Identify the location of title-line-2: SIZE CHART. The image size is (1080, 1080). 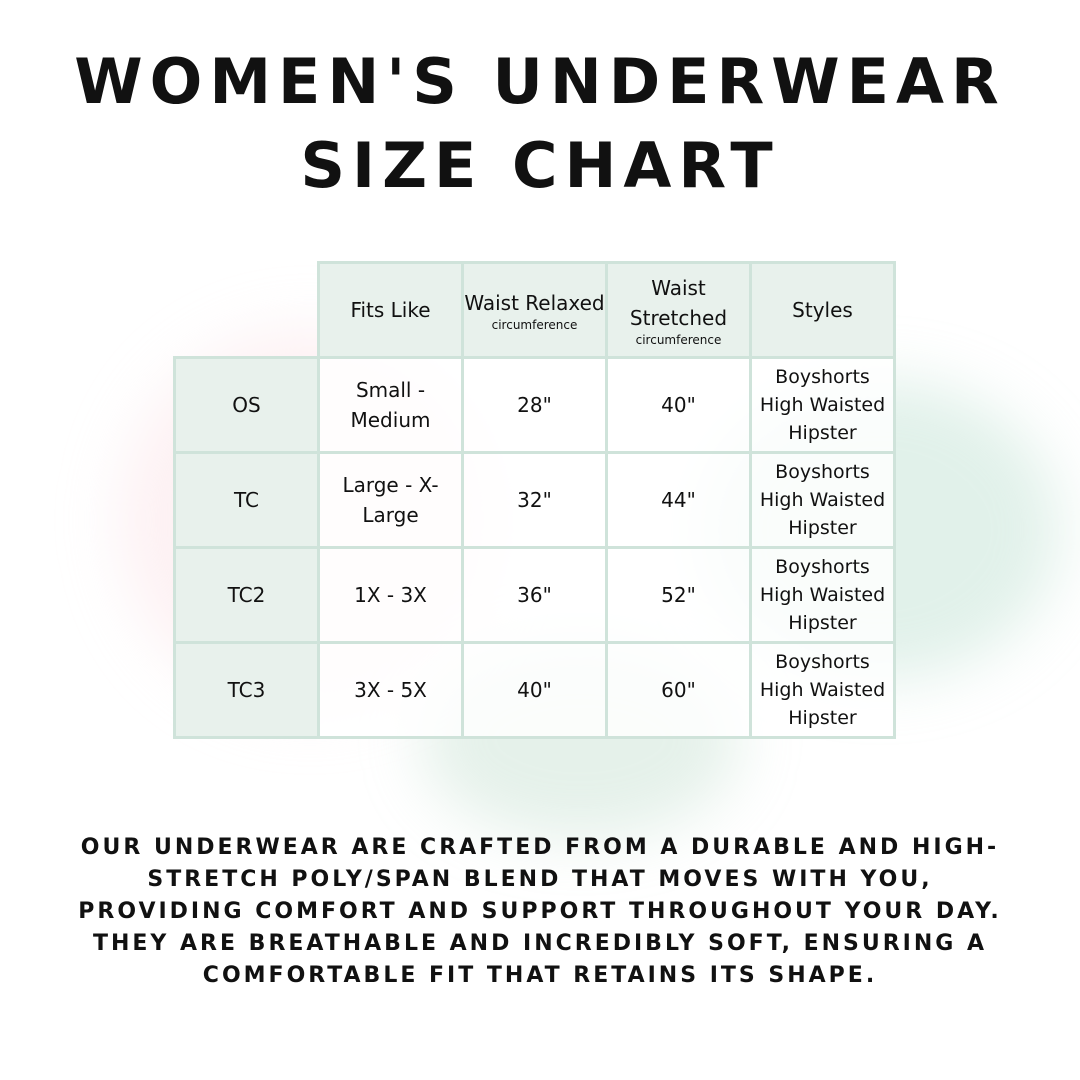
(540, 165).